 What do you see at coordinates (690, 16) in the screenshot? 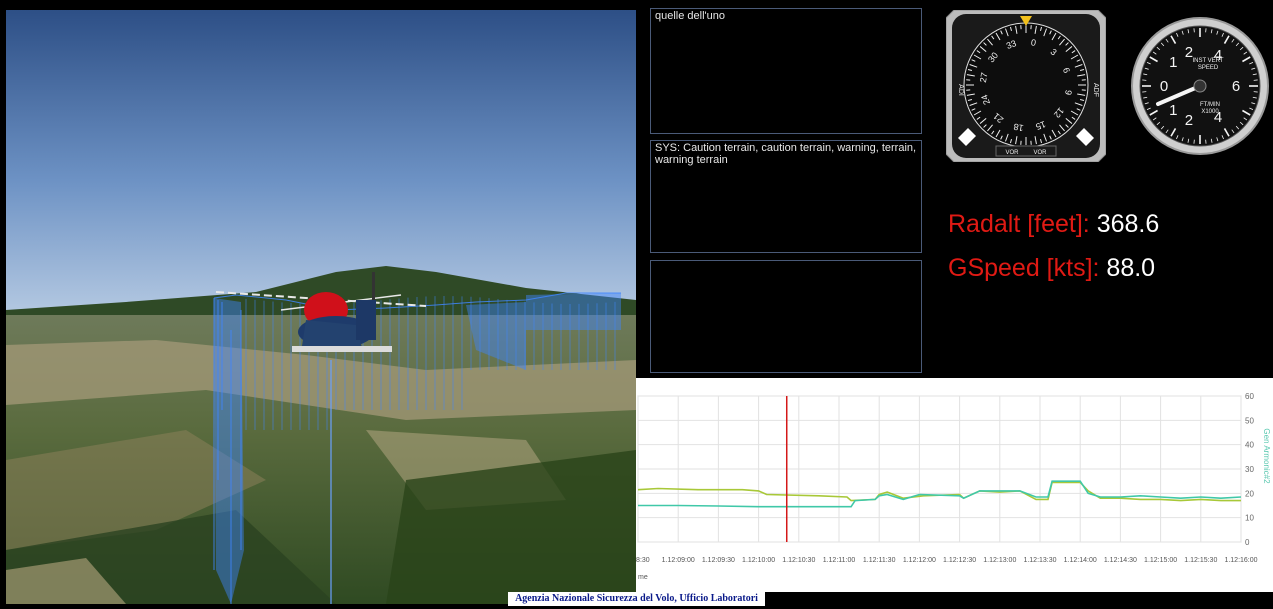
I see `cvr-transcript-text: quelle dell'uno` at bounding box center [690, 16].